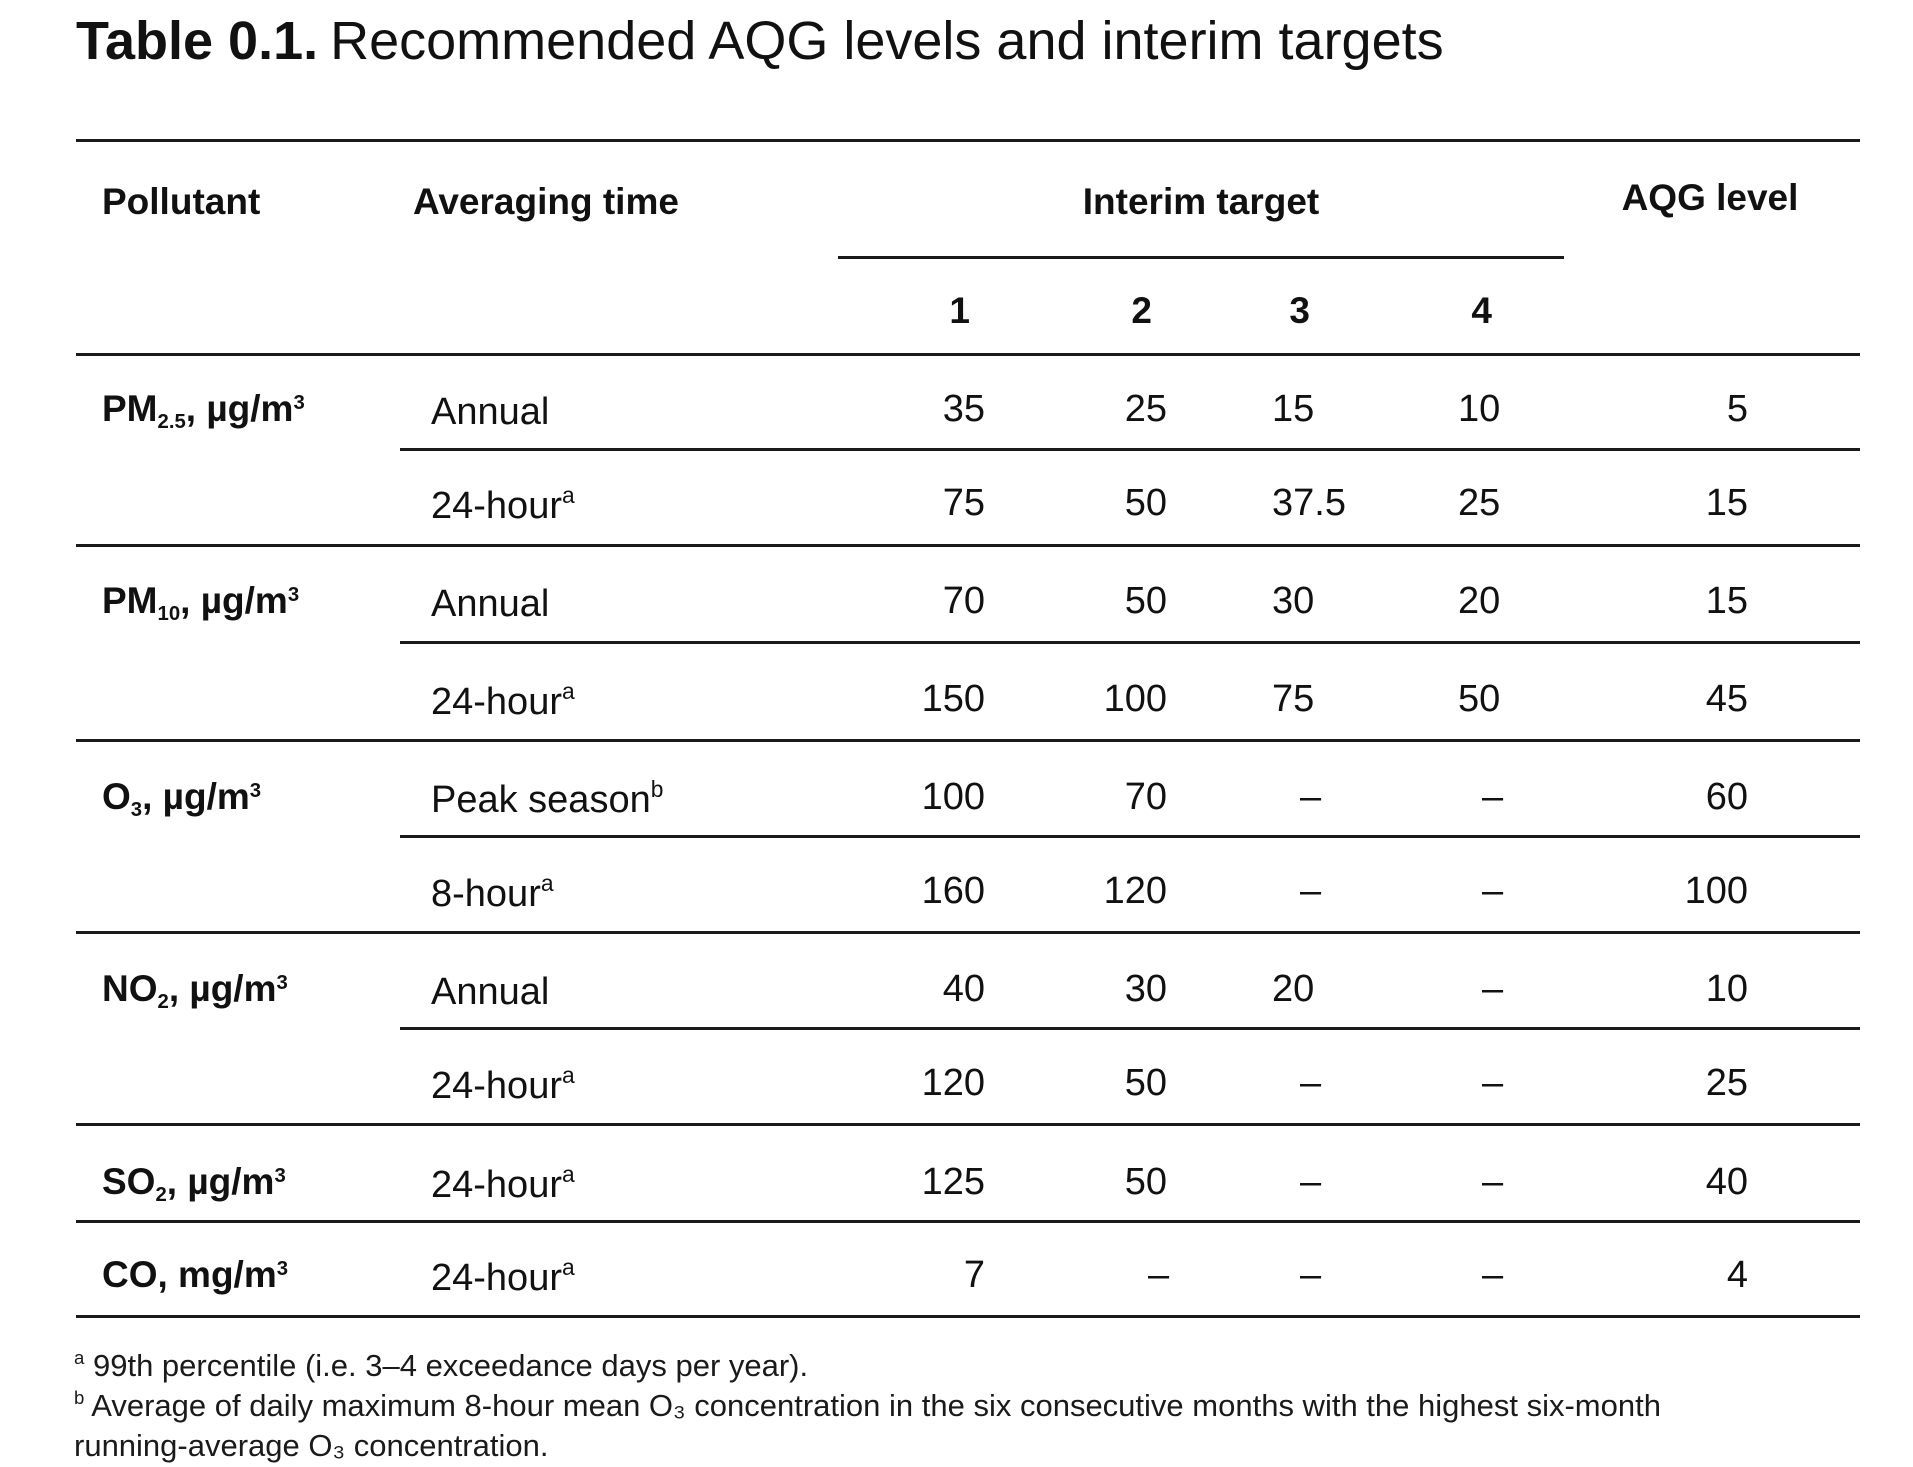 The image size is (1913, 1467). Describe the element at coordinates (1479, 503) in the screenshot. I see `interim-4-cell: 25` at that location.